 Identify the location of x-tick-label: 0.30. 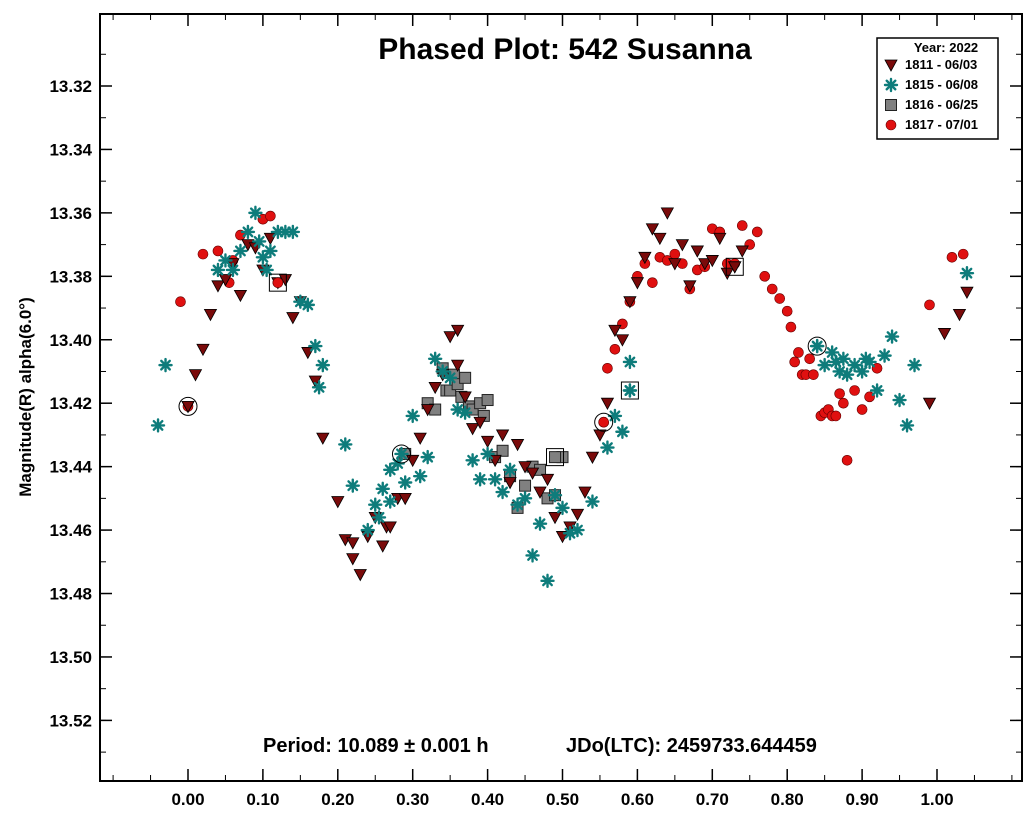
(412, 799).